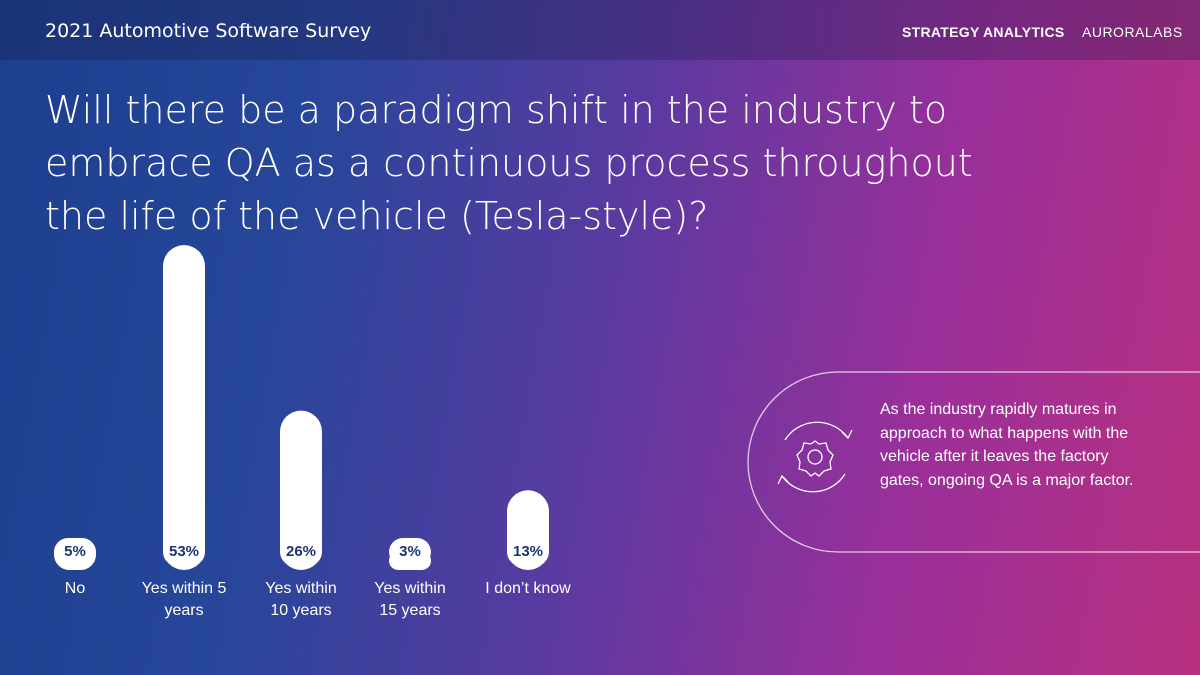 Image resolution: width=1200 pixels, height=675 pixels. I want to click on category-label: Yes within 5 years, so click(184, 599).